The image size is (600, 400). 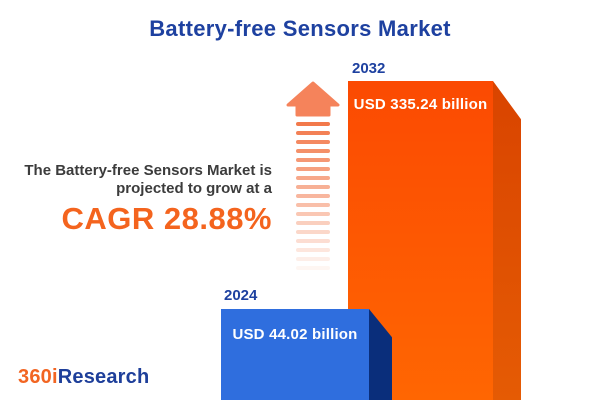 What do you see at coordinates (313, 99) in the screenshot?
I see `growth-arrow-head` at bounding box center [313, 99].